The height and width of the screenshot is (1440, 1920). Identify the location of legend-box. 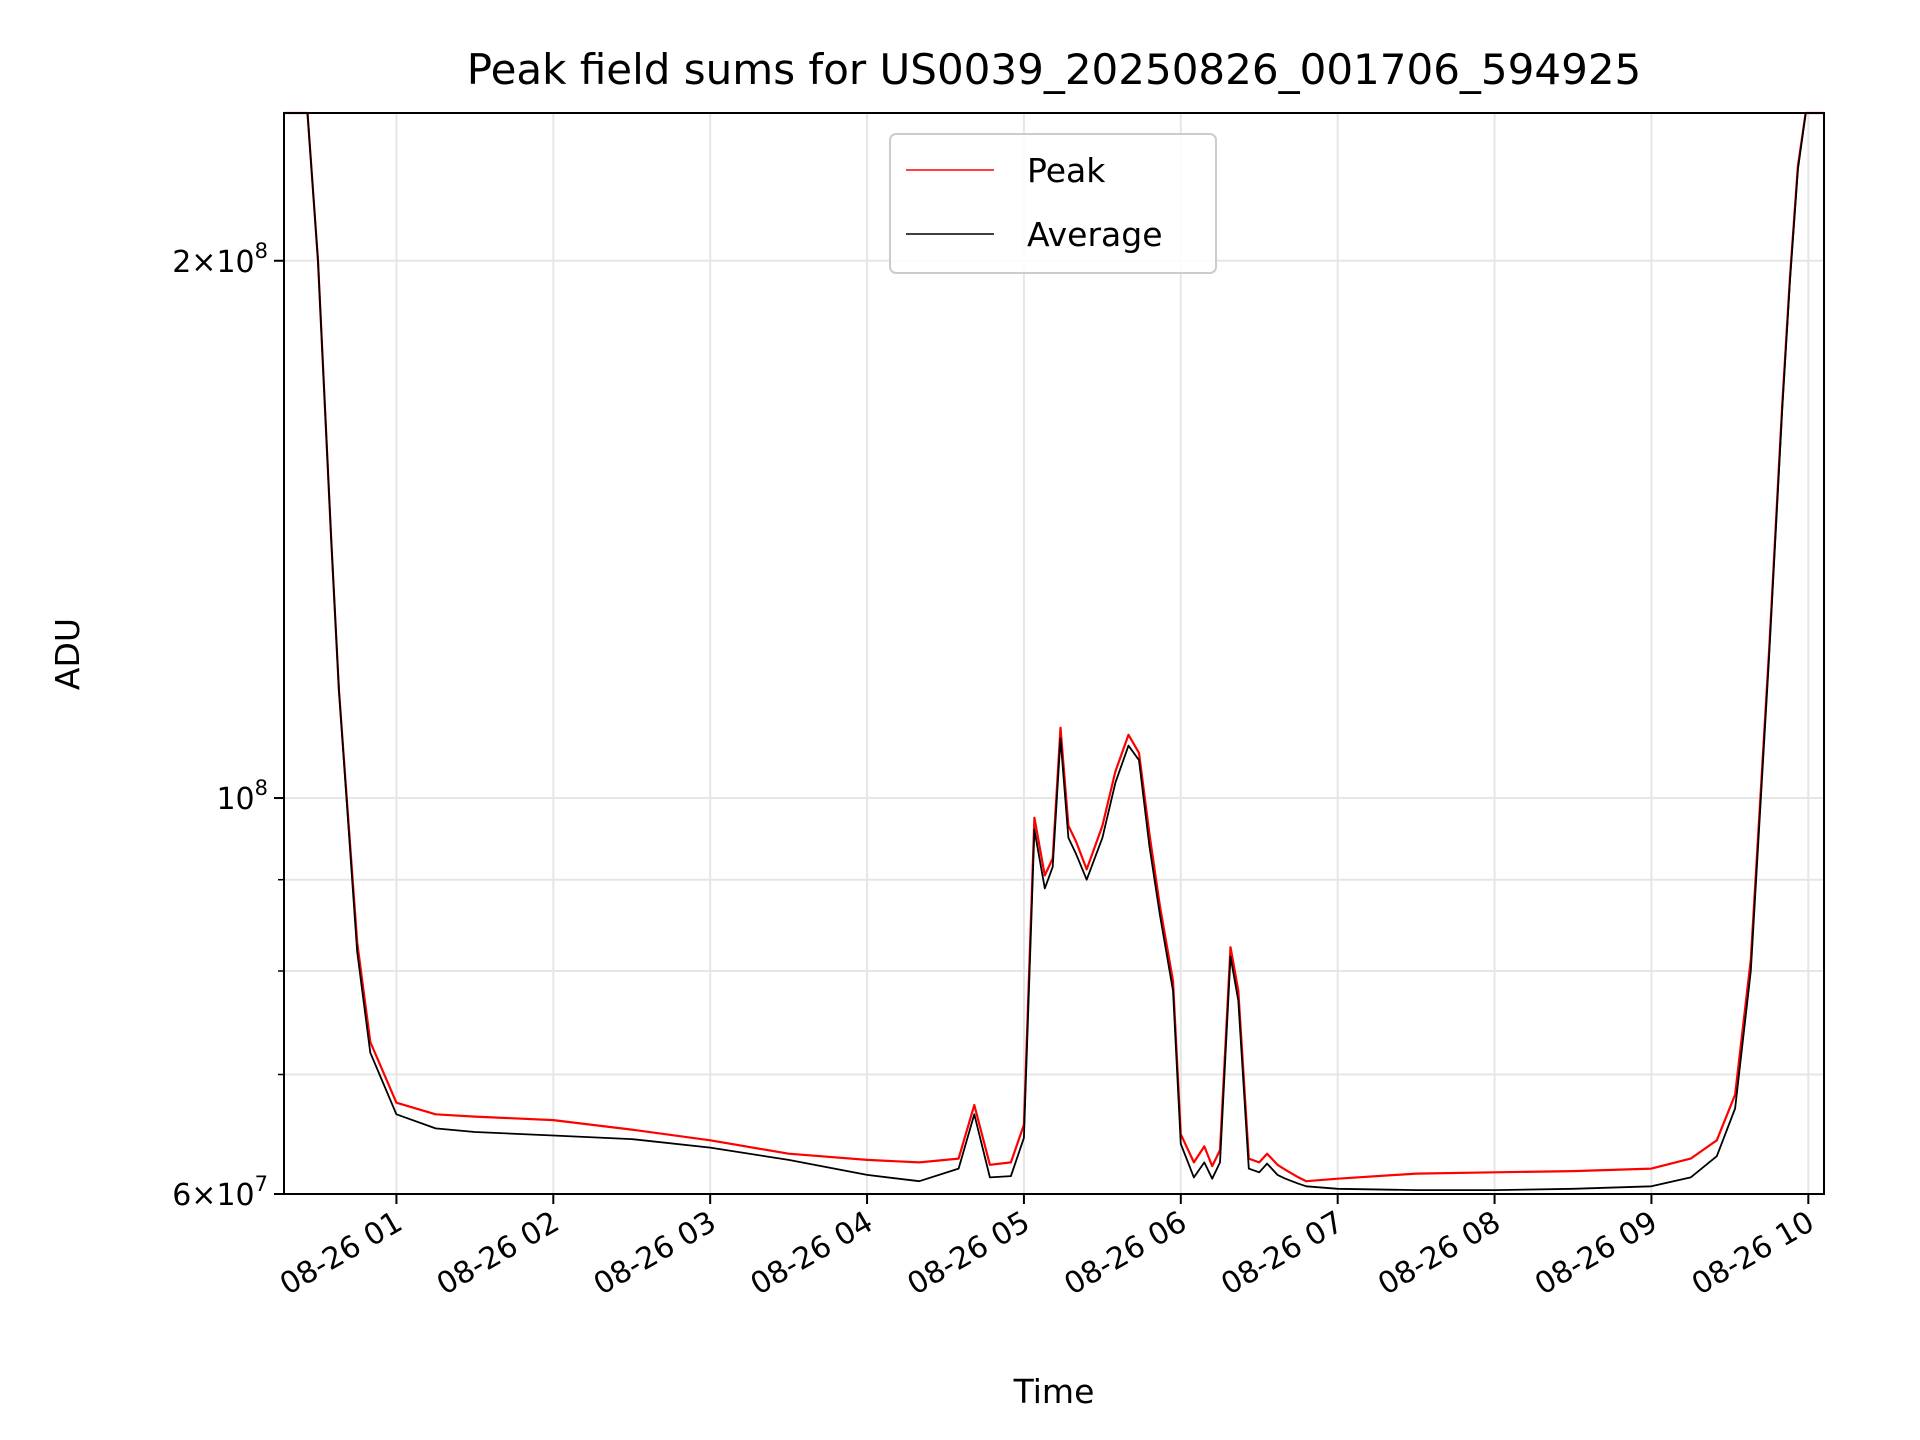
(1053, 203).